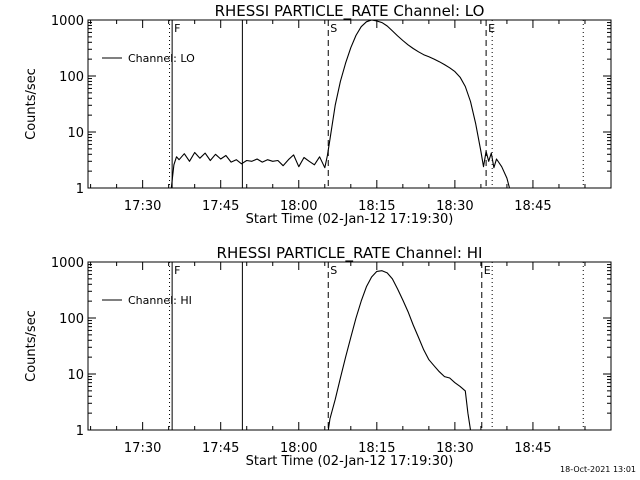  What do you see at coordinates (160, 300) in the screenshot?
I see `legend-label: Channel: HI` at bounding box center [160, 300].